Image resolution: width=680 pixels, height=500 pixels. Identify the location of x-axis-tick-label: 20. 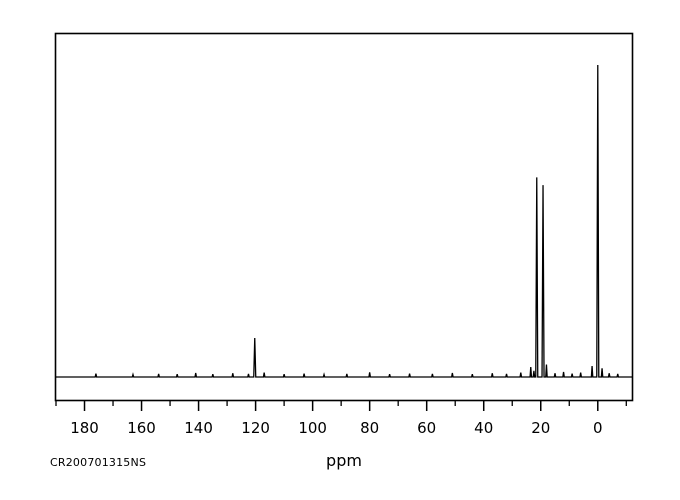
(540, 428).